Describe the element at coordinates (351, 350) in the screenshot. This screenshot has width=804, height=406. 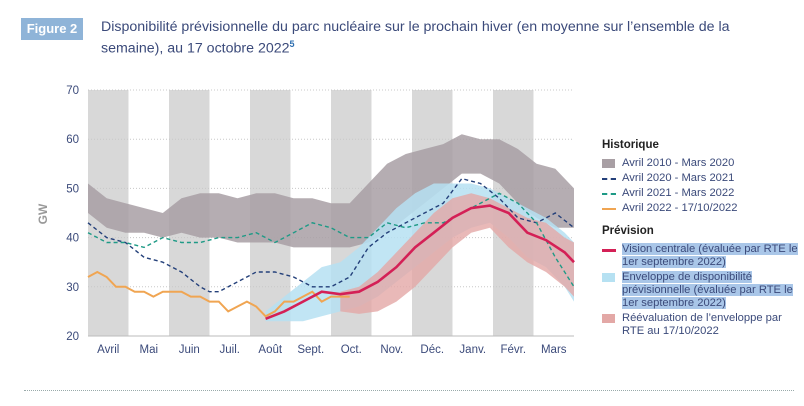
I see `x-tick-label: Oct.` at that location.